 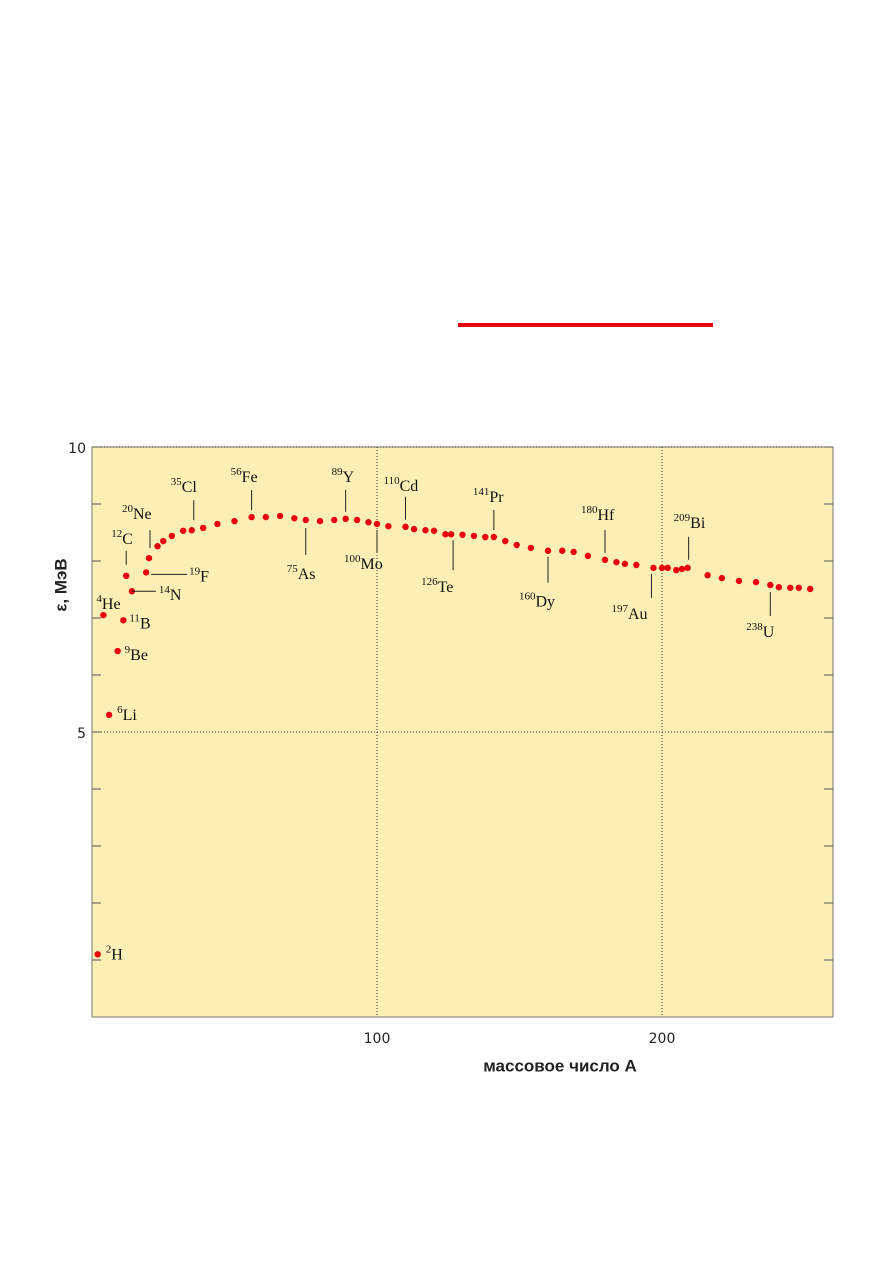 What do you see at coordinates (527, 596) in the screenshot?
I see `mass-number: 160` at bounding box center [527, 596].